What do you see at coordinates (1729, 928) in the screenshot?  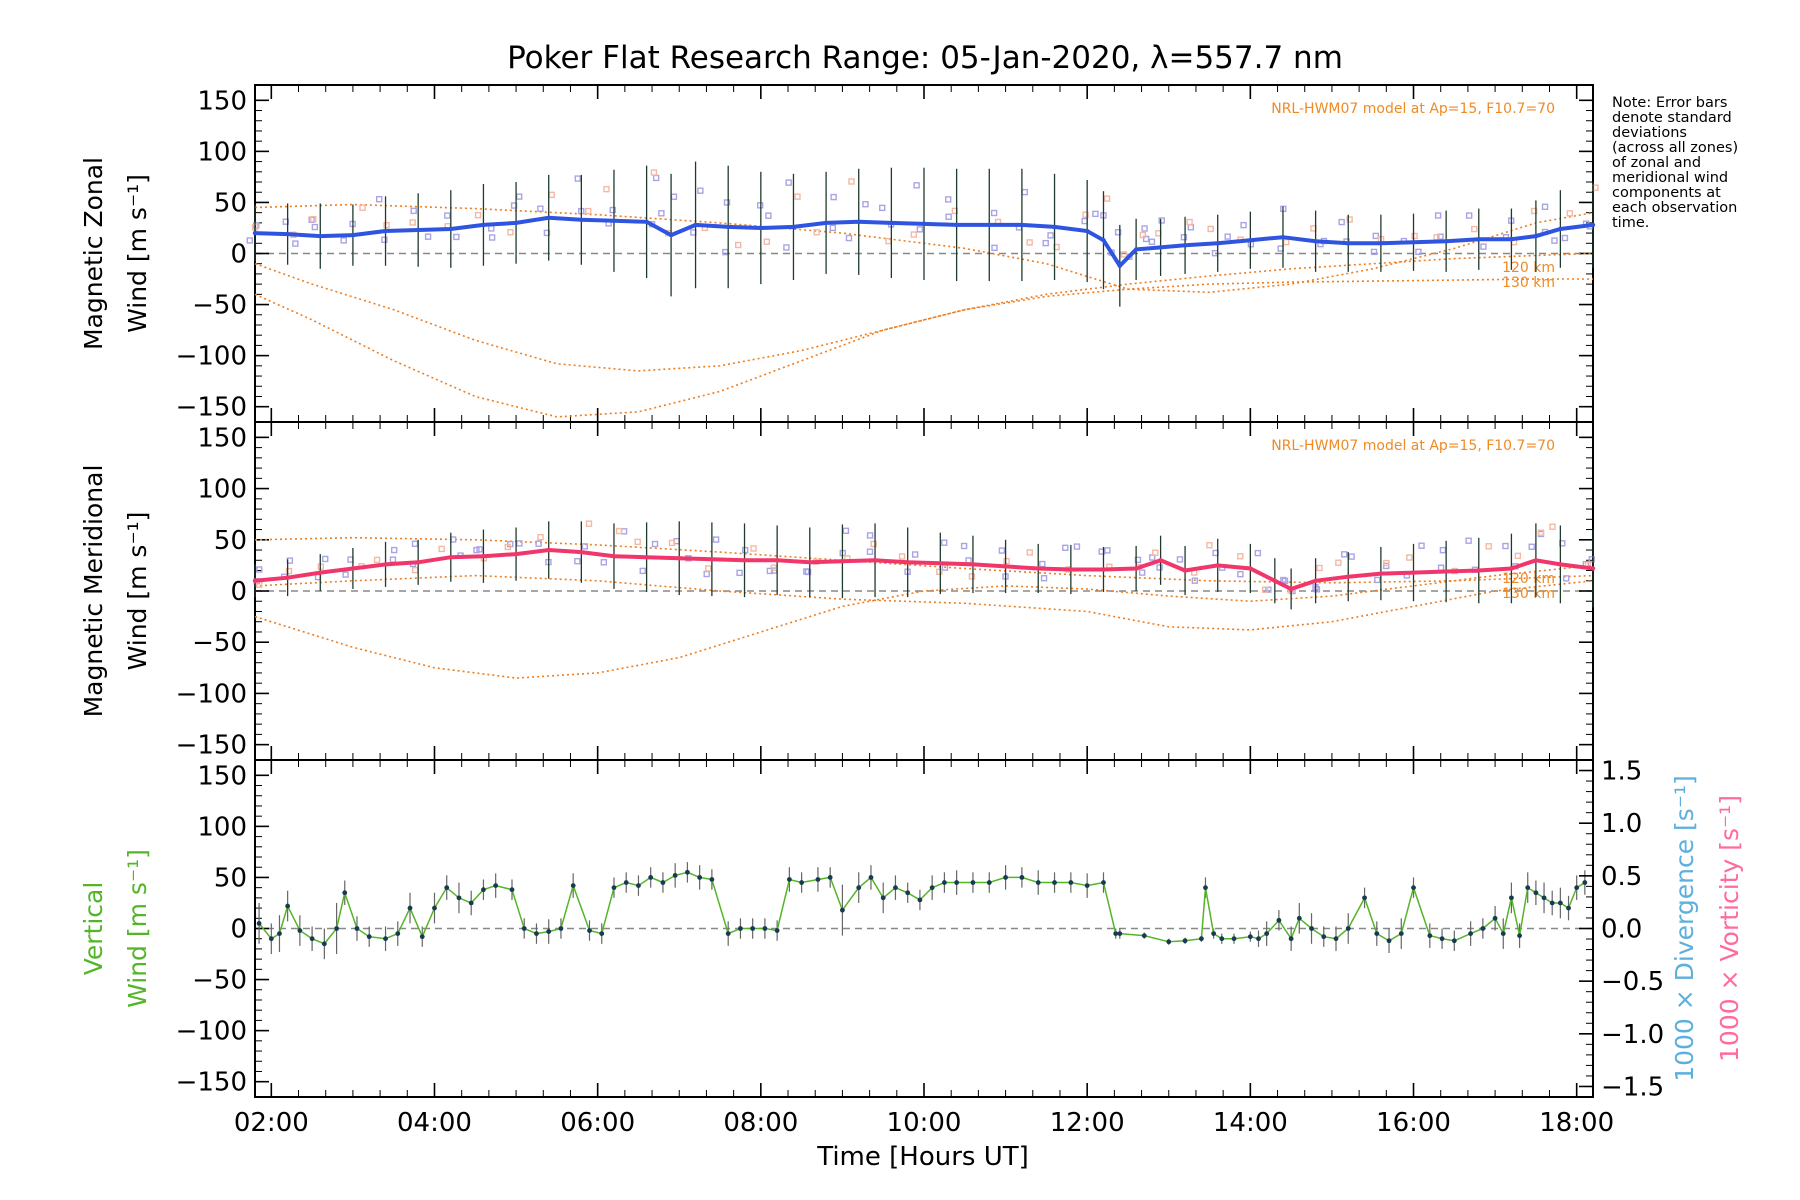 I see `vorticity-axis-label: 1000 × Vorticity [s⁻¹]` at bounding box center [1729, 928].